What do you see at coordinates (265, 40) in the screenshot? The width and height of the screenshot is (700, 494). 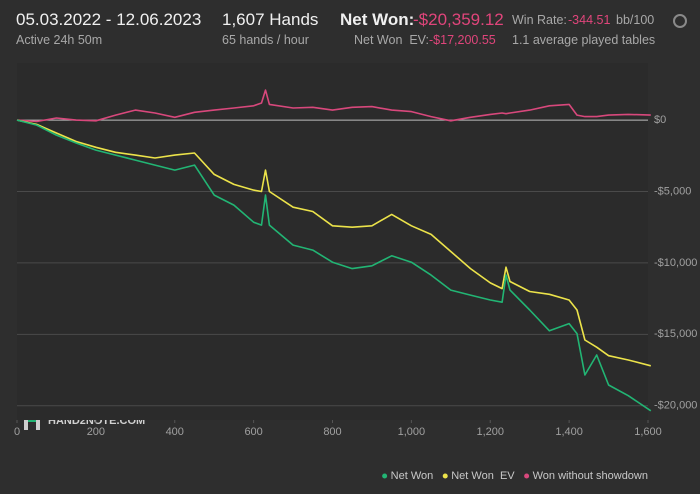 I see `hands-rate: 65 hands / hour` at bounding box center [265, 40].